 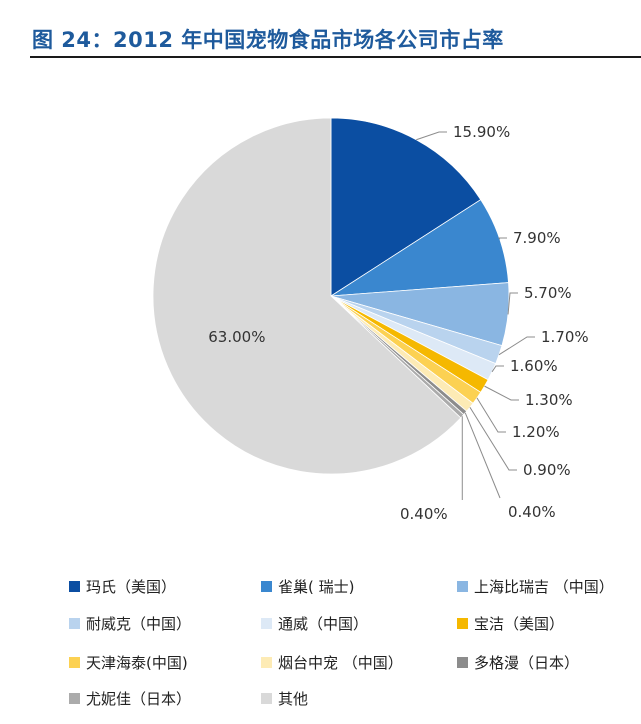 I want to click on title-divider, so click(x=335, y=57).